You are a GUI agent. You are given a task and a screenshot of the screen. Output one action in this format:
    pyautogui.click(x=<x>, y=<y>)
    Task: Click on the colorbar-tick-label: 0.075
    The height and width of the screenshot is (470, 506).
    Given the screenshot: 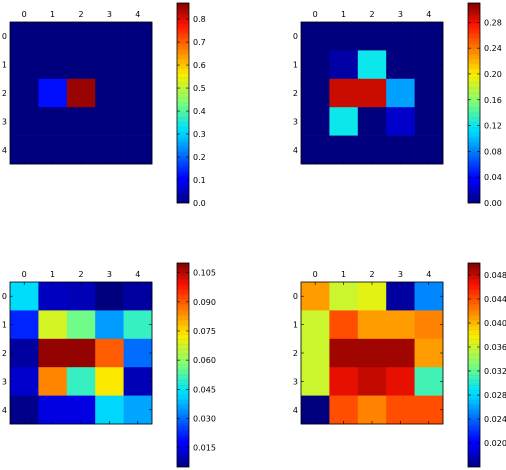 What is the action you would take?
    pyautogui.click(x=204, y=331)
    